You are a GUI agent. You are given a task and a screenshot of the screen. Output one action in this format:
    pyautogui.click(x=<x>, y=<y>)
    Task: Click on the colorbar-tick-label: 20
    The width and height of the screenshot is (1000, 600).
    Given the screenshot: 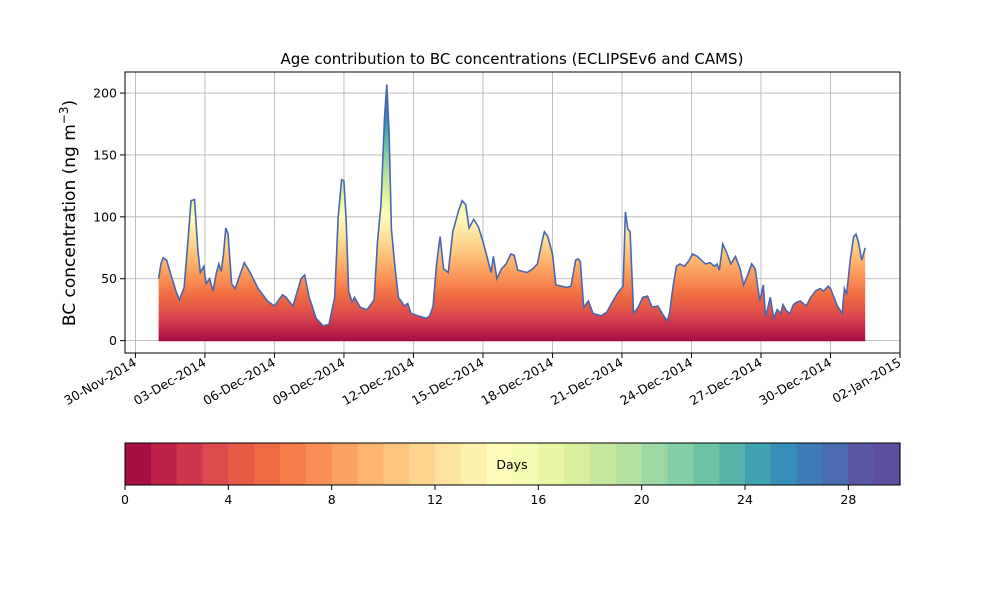 What is the action you would take?
    pyautogui.click(x=642, y=499)
    